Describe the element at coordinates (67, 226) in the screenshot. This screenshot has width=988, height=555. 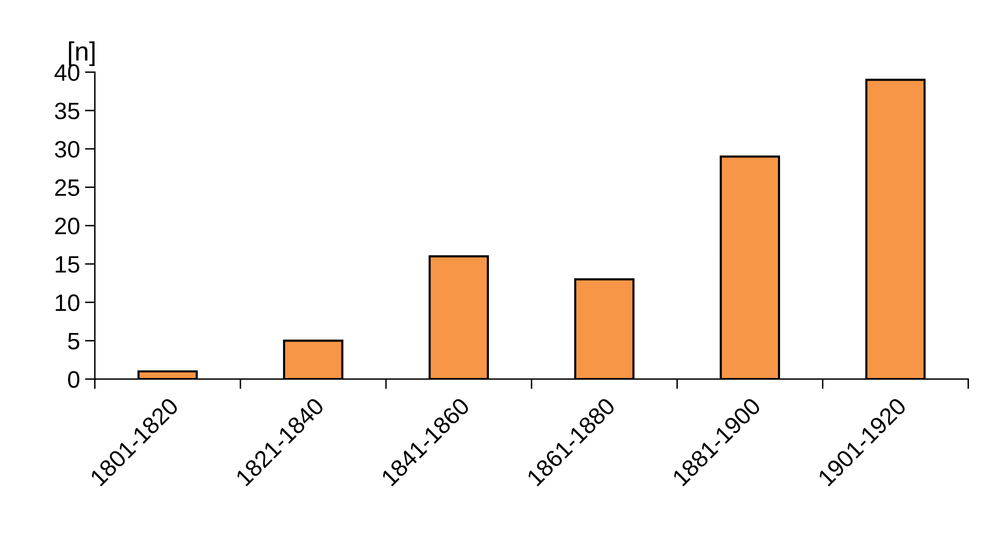
I see `y-tick-label: 20` at that location.